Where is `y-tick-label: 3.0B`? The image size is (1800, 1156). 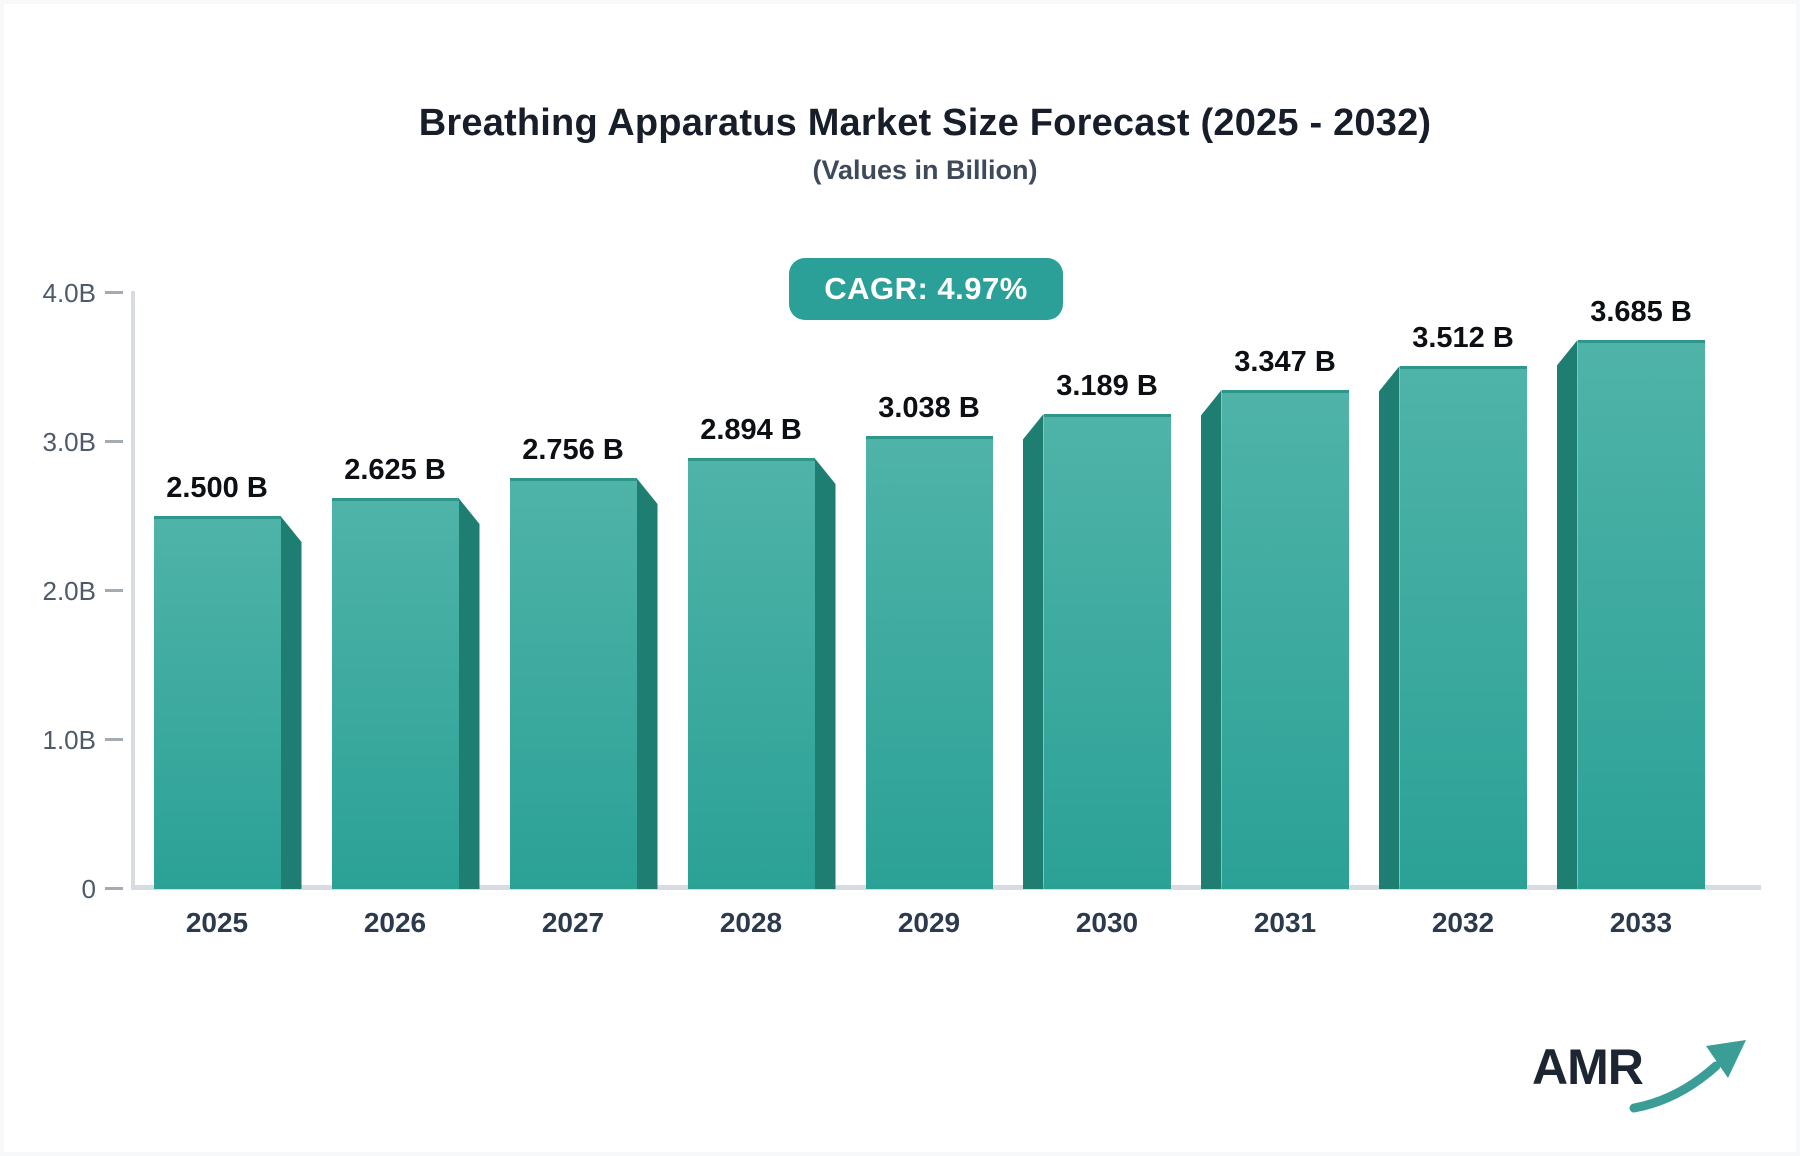 y-tick-label: 3.0B is located at coordinates (69, 442).